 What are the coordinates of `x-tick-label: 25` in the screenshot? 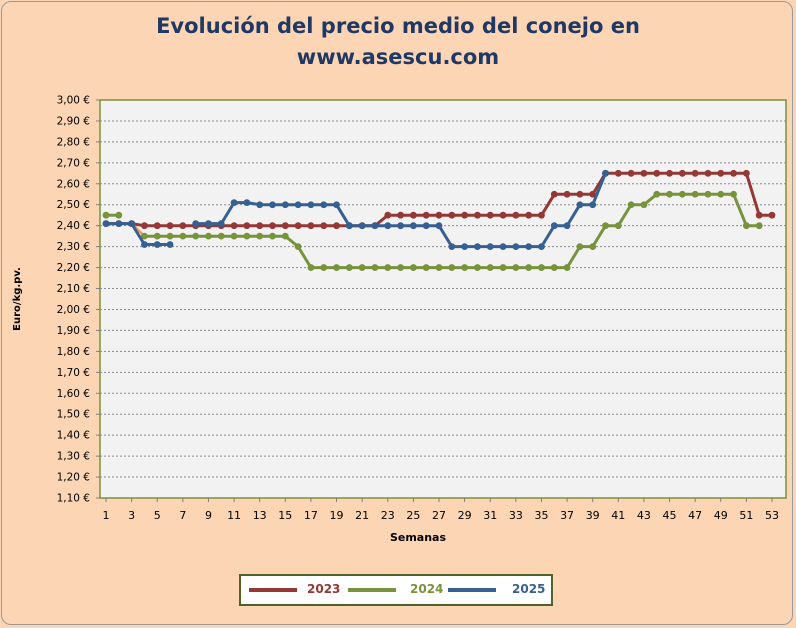 It's located at (413, 515).